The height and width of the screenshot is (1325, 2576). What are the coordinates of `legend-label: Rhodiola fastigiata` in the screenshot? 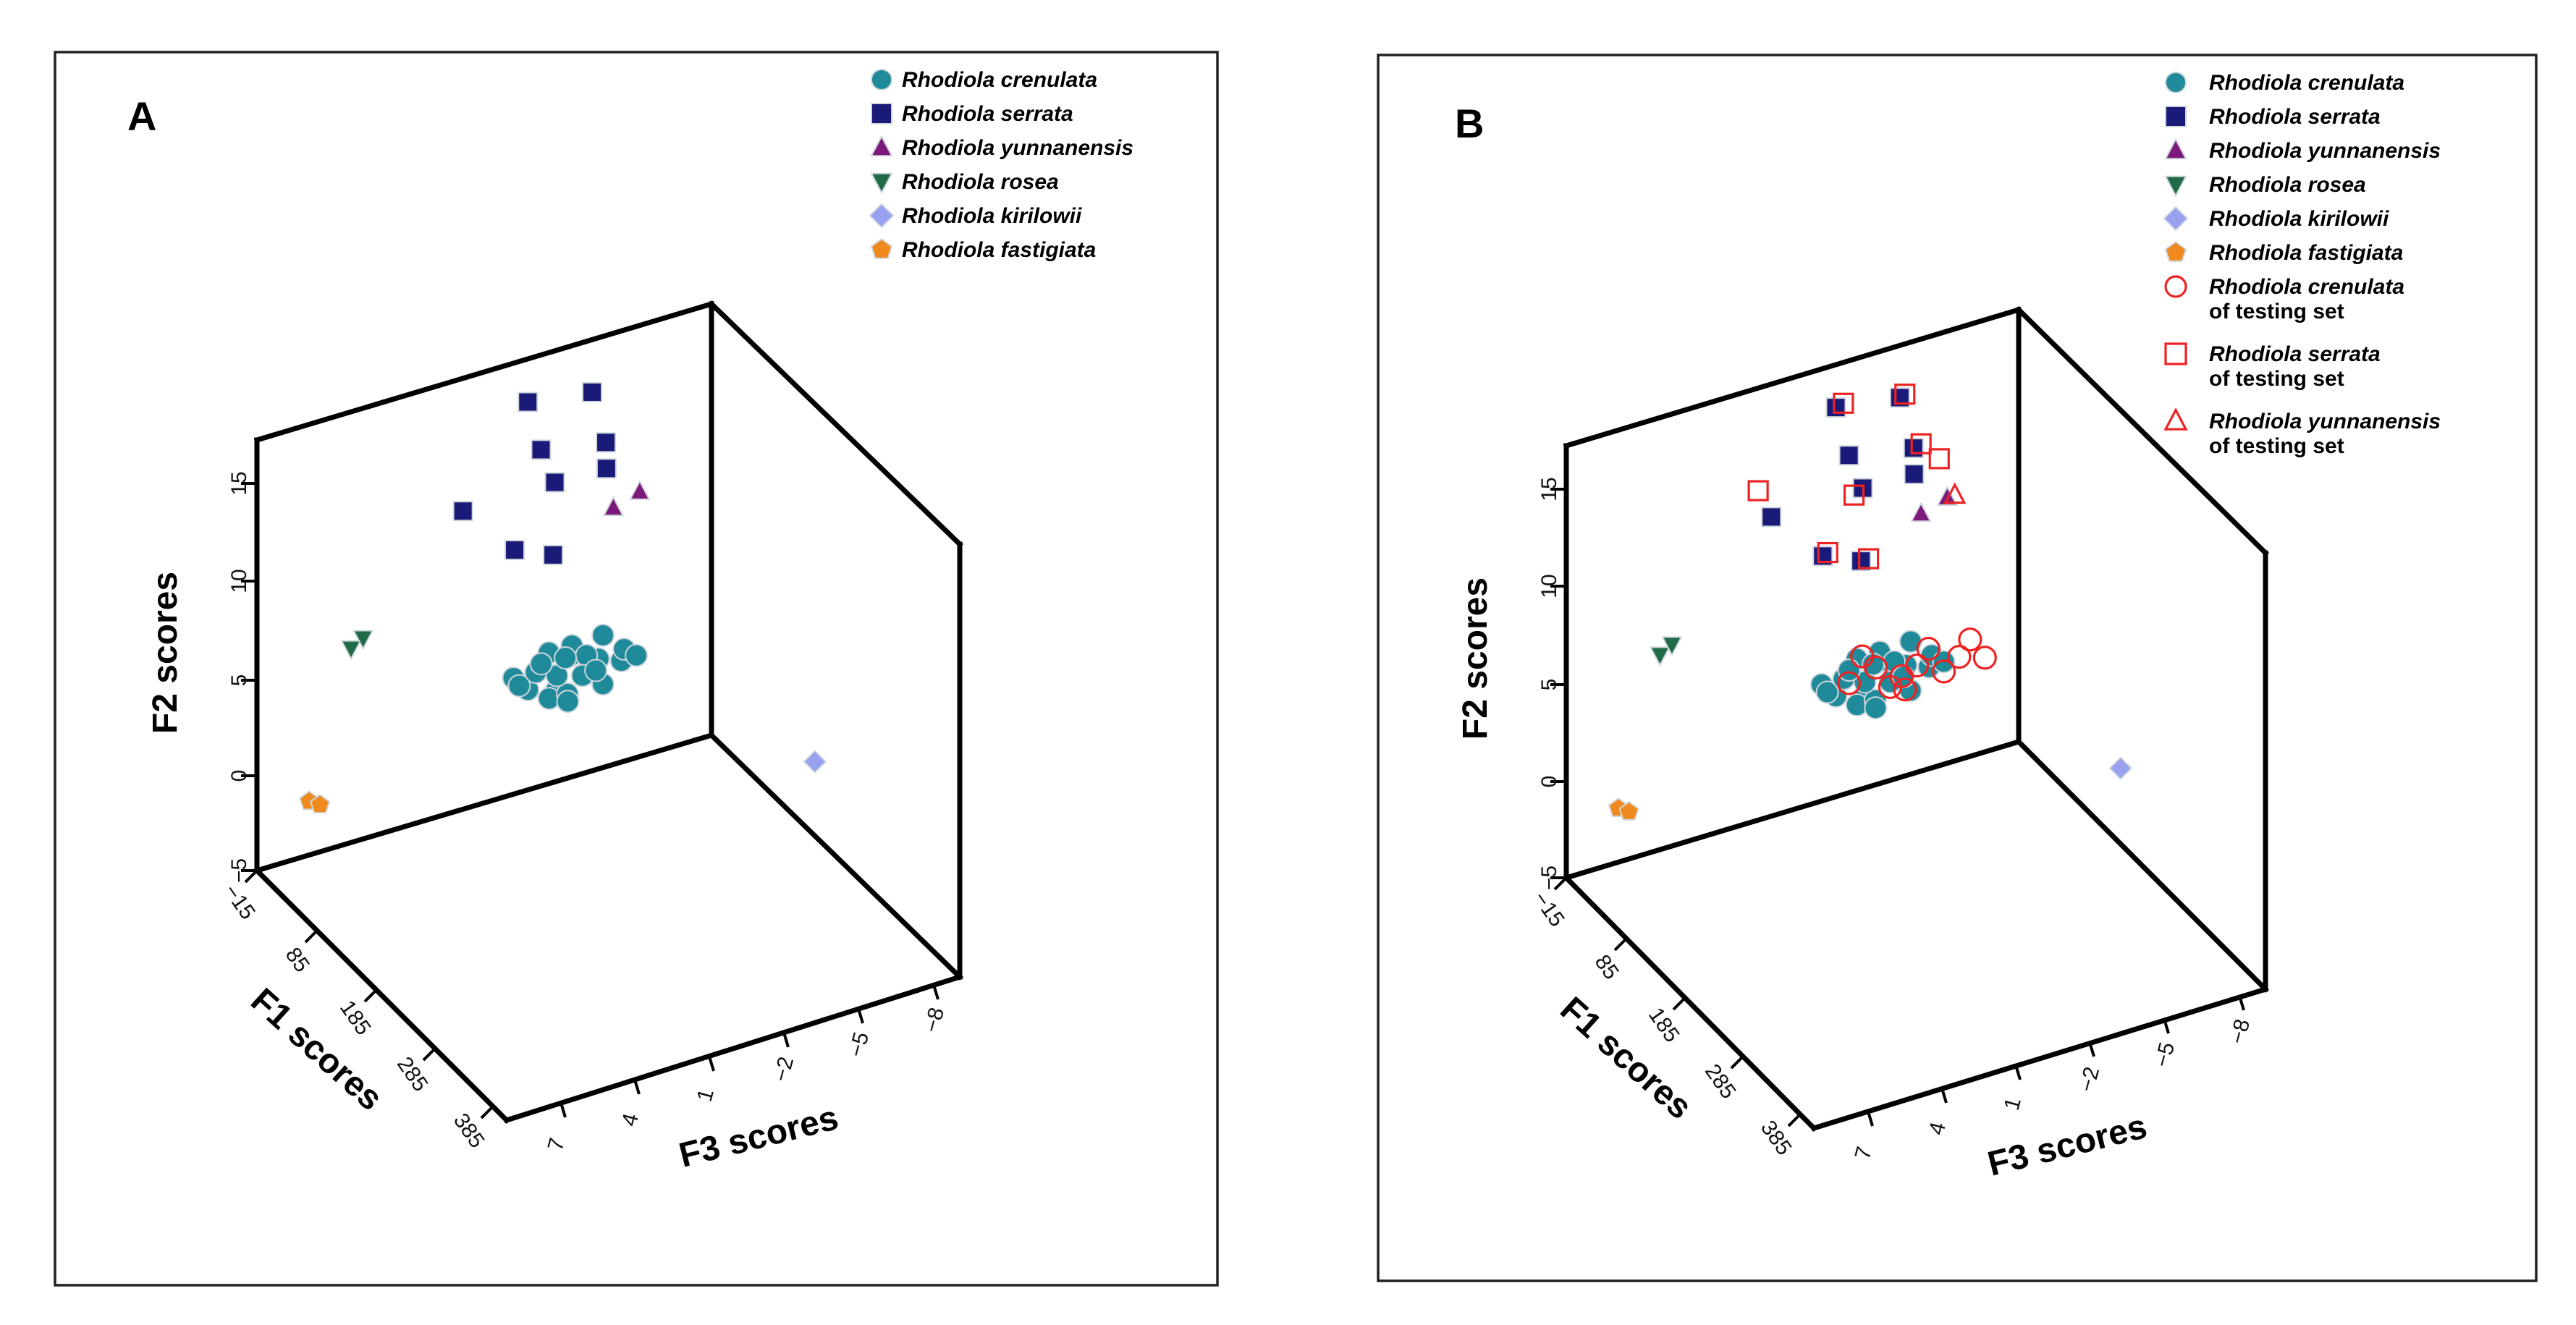 It's located at (999, 250).